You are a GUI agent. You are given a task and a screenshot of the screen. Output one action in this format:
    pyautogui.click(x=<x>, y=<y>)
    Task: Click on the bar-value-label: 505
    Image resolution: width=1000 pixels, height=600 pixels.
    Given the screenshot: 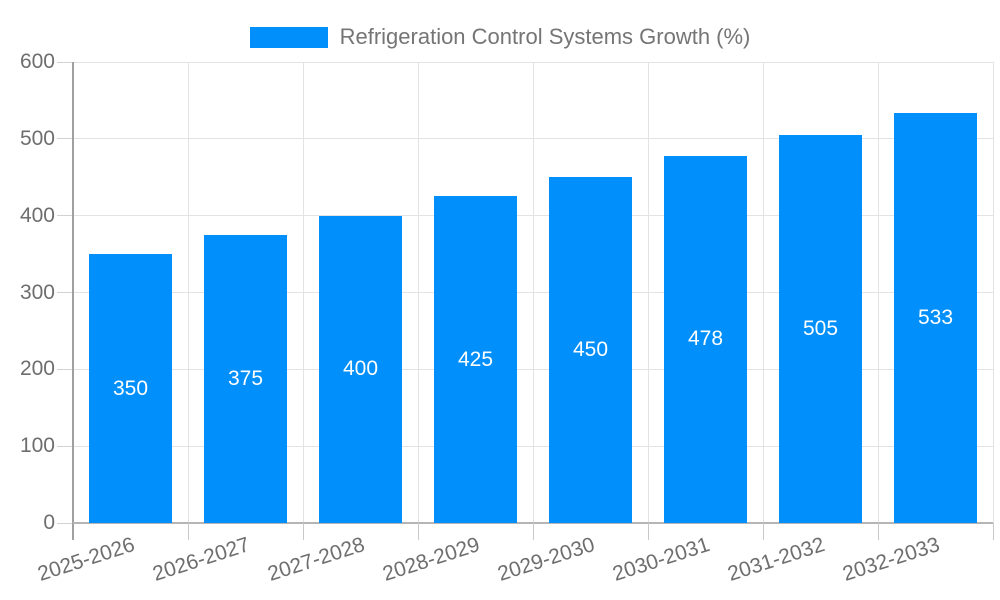 What is the action you would take?
    pyautogui.click(x=820, y=328)
    